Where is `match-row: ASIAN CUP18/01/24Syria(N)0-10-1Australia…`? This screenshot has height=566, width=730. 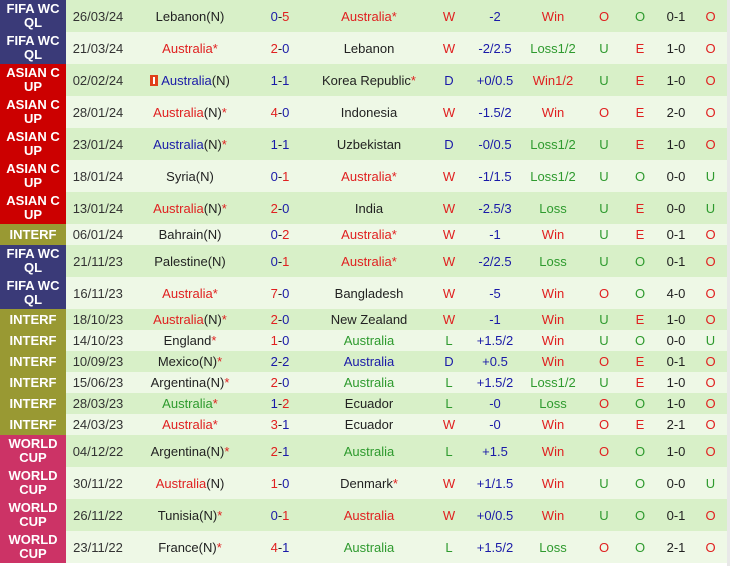 match-row: ASIAN CUP18/01/24Syria(N)0-10-1Australia… is located at coordinates (363, 176).